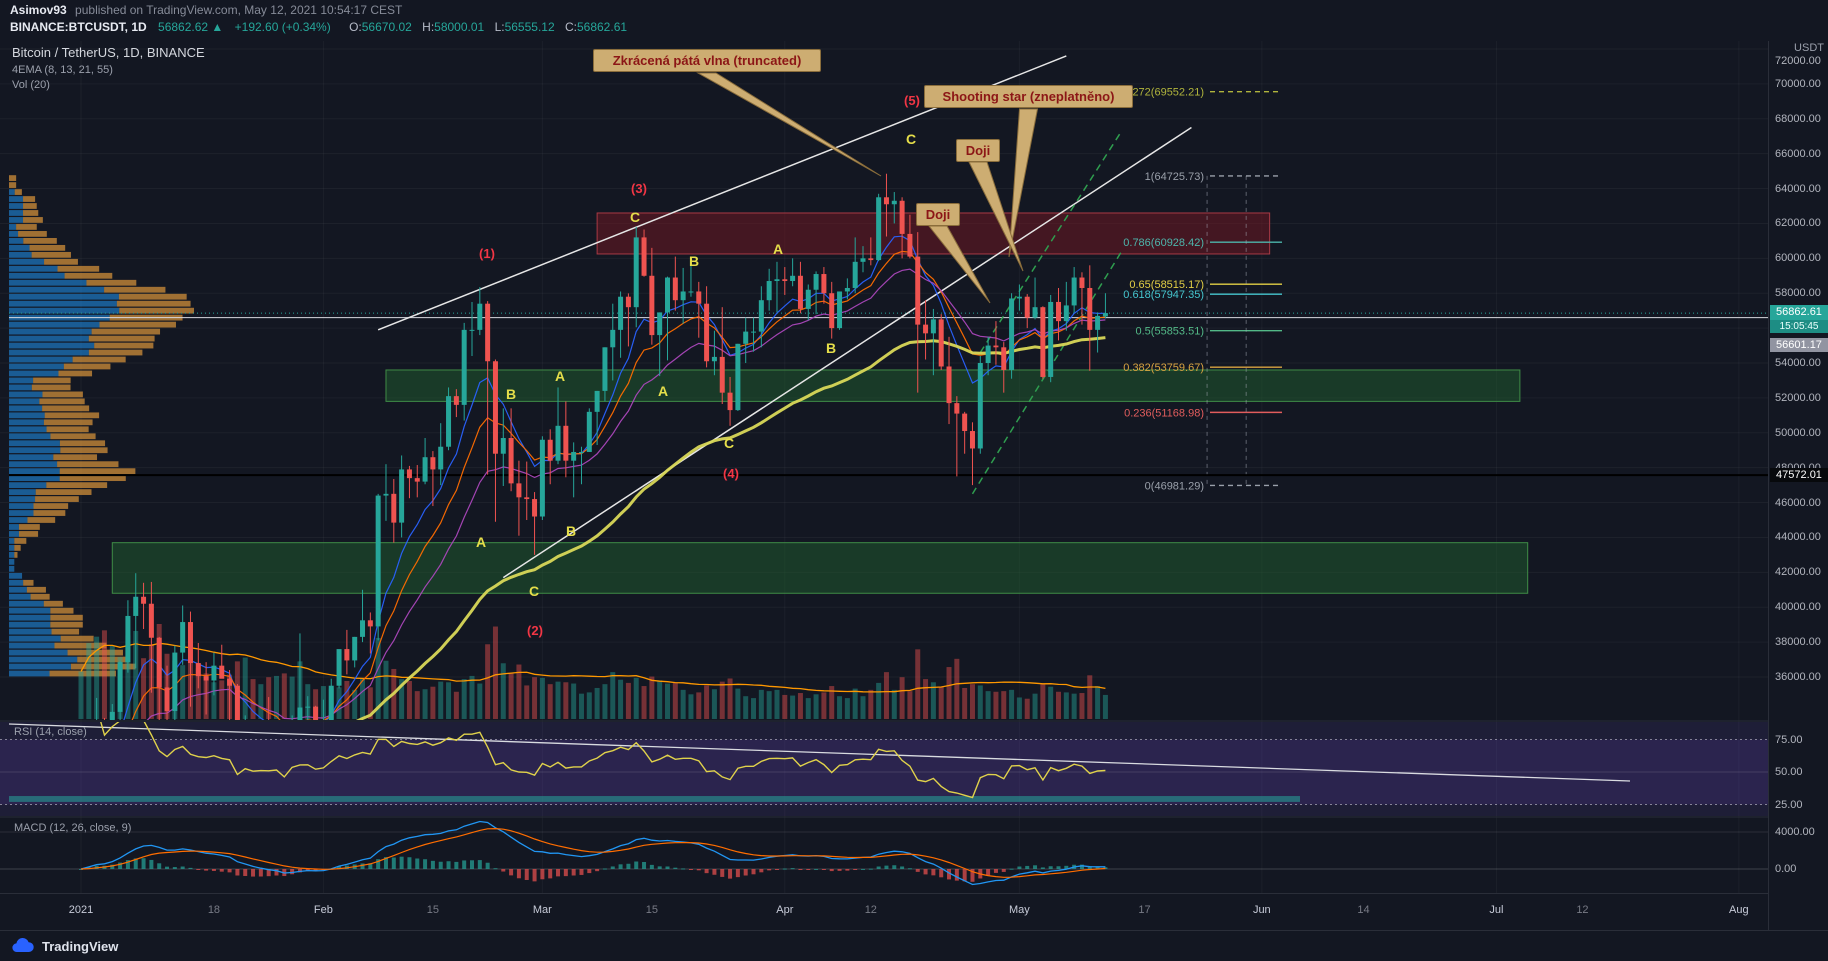  I want to click on time-axis-label: Feb, so click(323, 910).